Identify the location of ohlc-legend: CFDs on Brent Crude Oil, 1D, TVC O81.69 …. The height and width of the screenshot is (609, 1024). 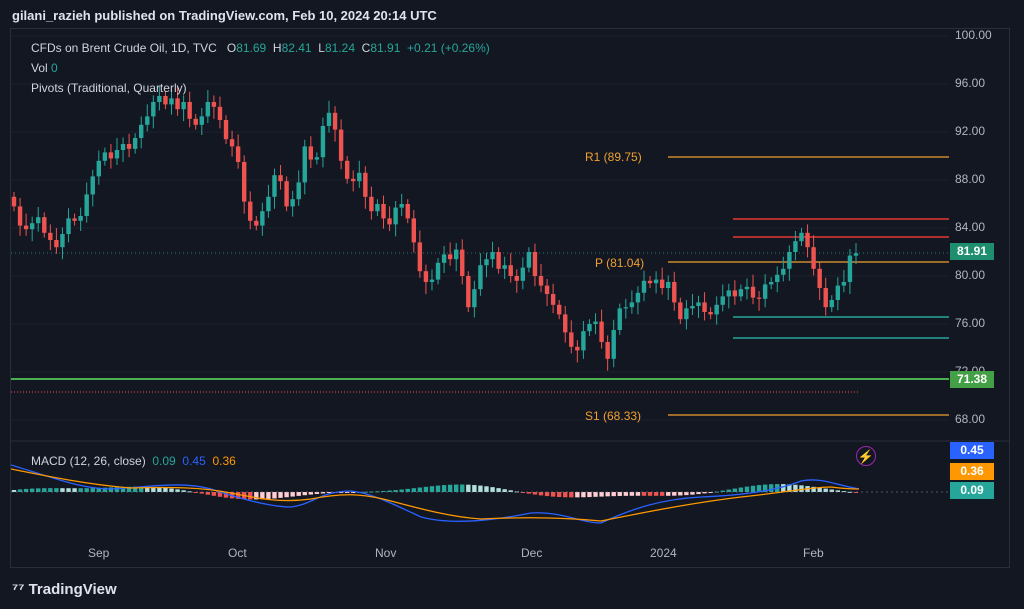
(260, 48).